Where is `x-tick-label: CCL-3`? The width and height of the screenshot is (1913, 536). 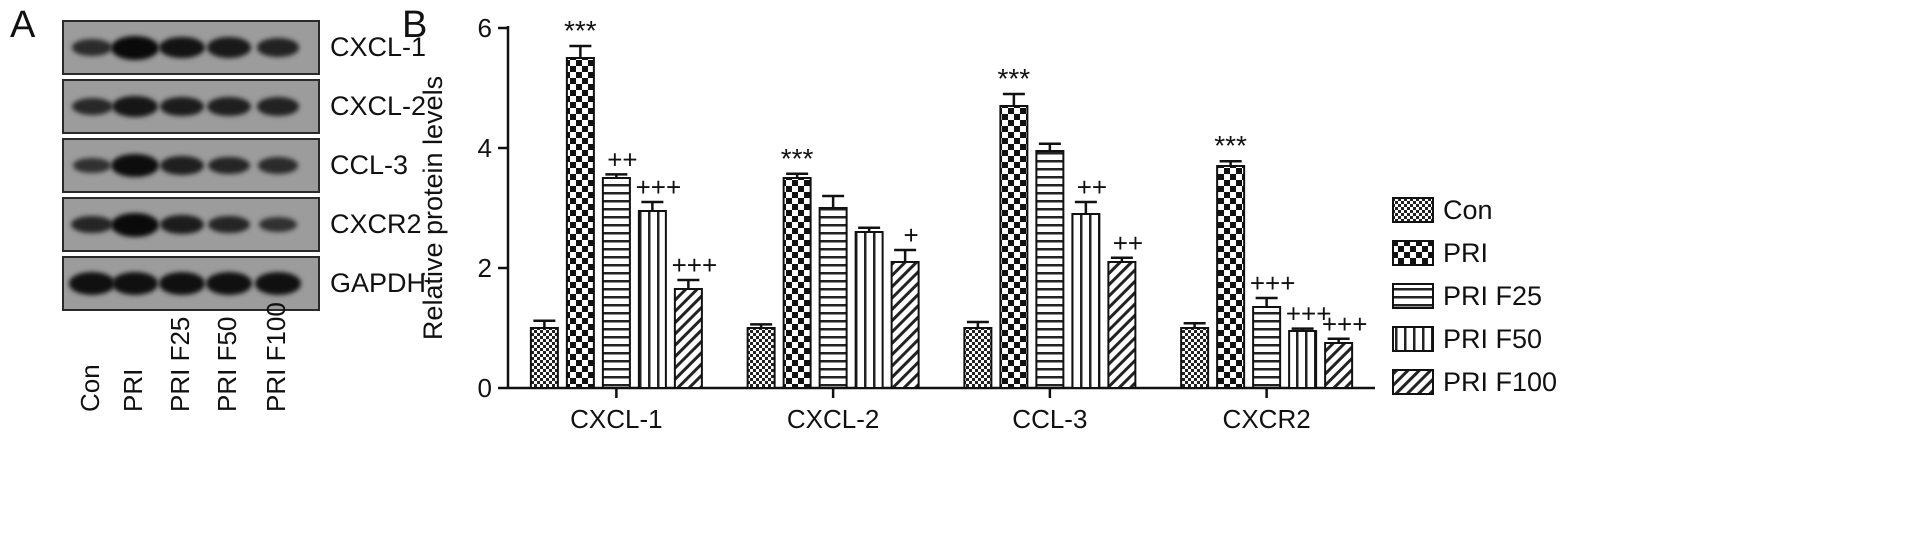 x-tick-label: CCL-3 is located at coordinates (1049, 419).